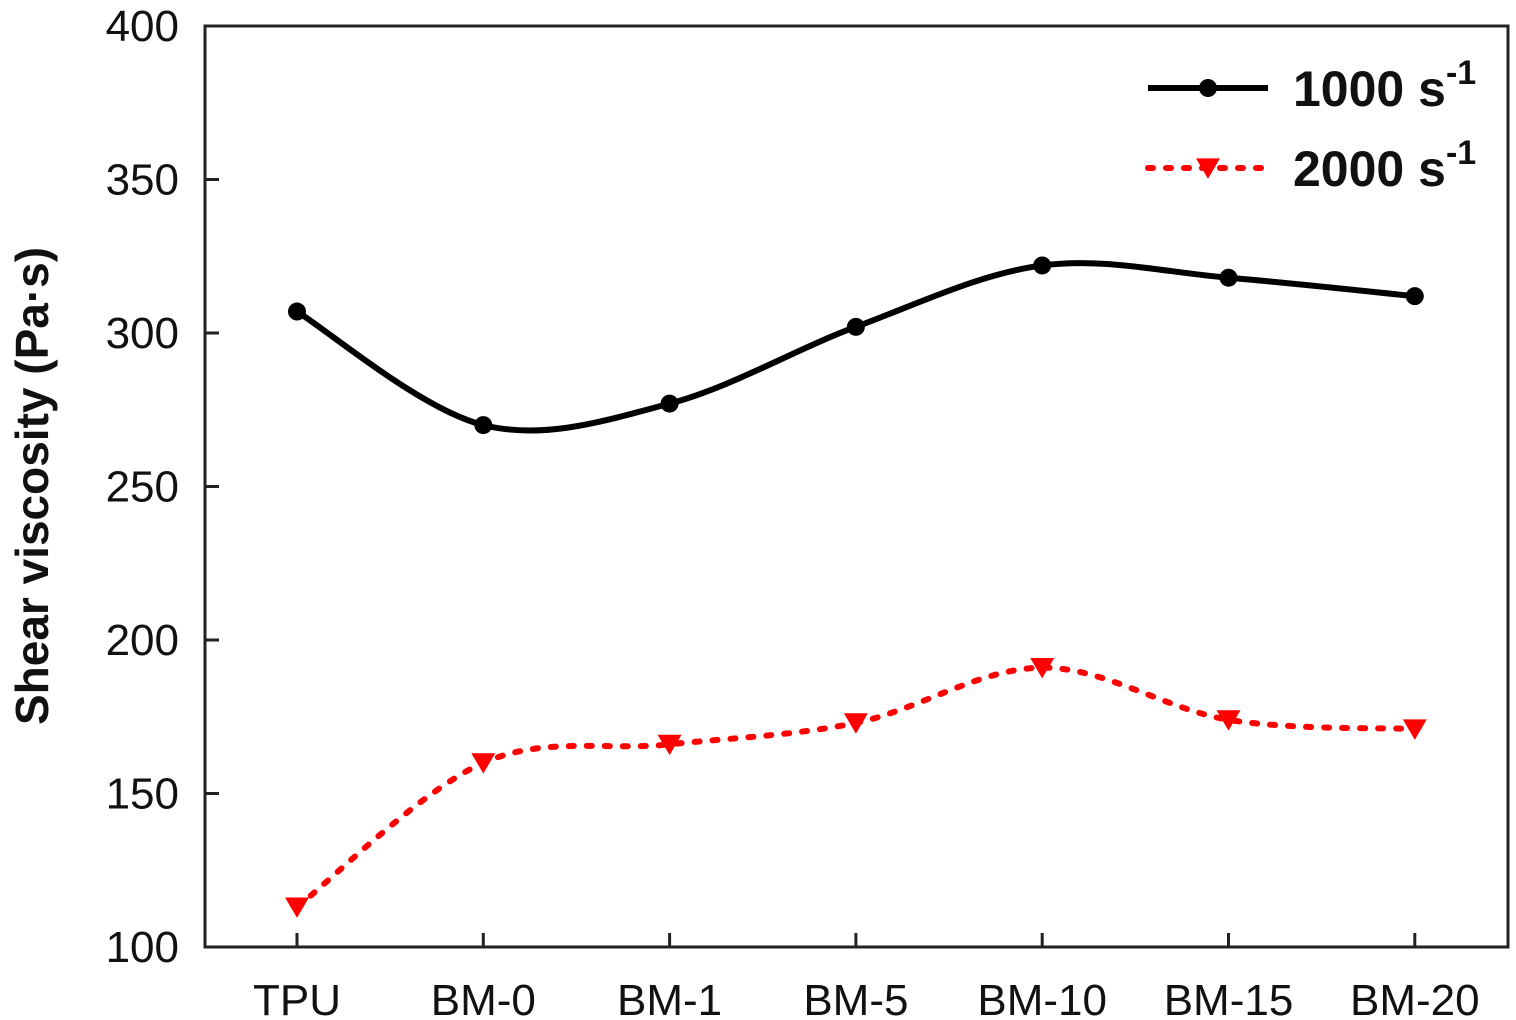 The width and height of the screenshot is (1516, 1020). I want to click on y-tick-label: 150, so click(142, 794).